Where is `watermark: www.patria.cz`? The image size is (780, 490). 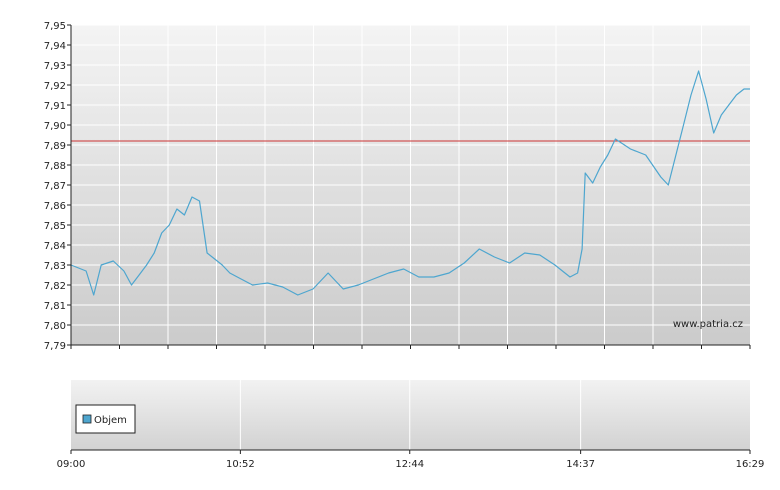
watermark: www.patria.cz is located at coordinates (708, 324).